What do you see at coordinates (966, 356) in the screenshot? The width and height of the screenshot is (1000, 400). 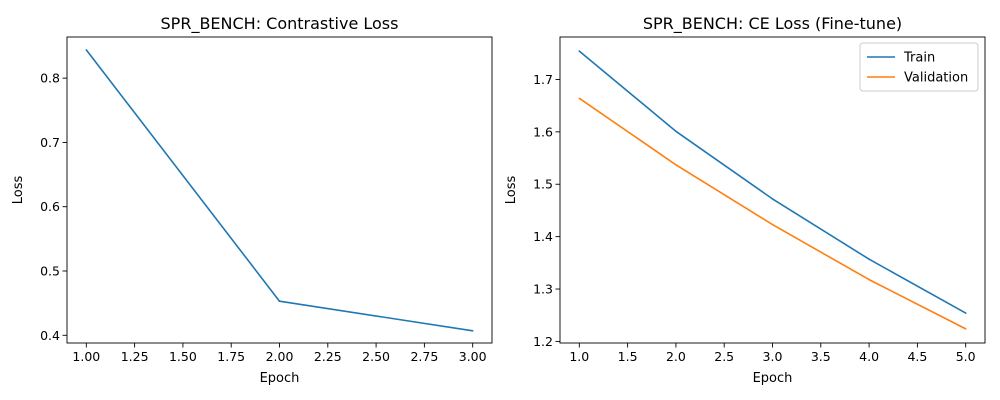 I see `x-tick-label: 5.0` at bounding box center [966, 356].